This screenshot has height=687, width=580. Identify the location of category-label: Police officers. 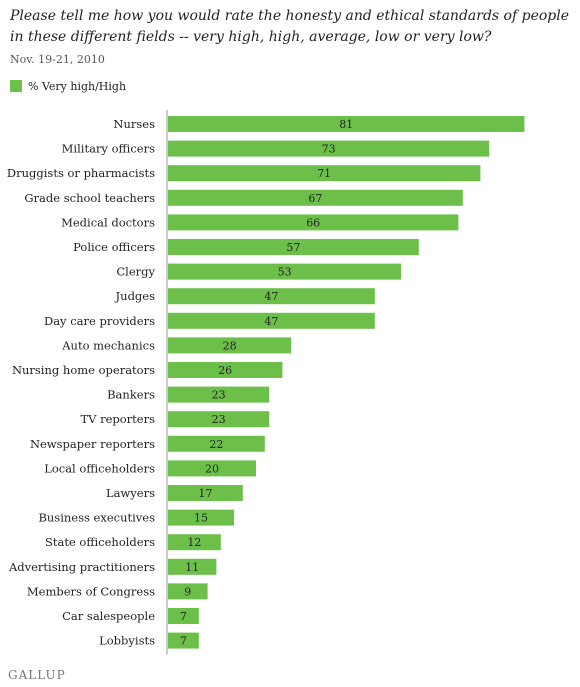
(114, 247).